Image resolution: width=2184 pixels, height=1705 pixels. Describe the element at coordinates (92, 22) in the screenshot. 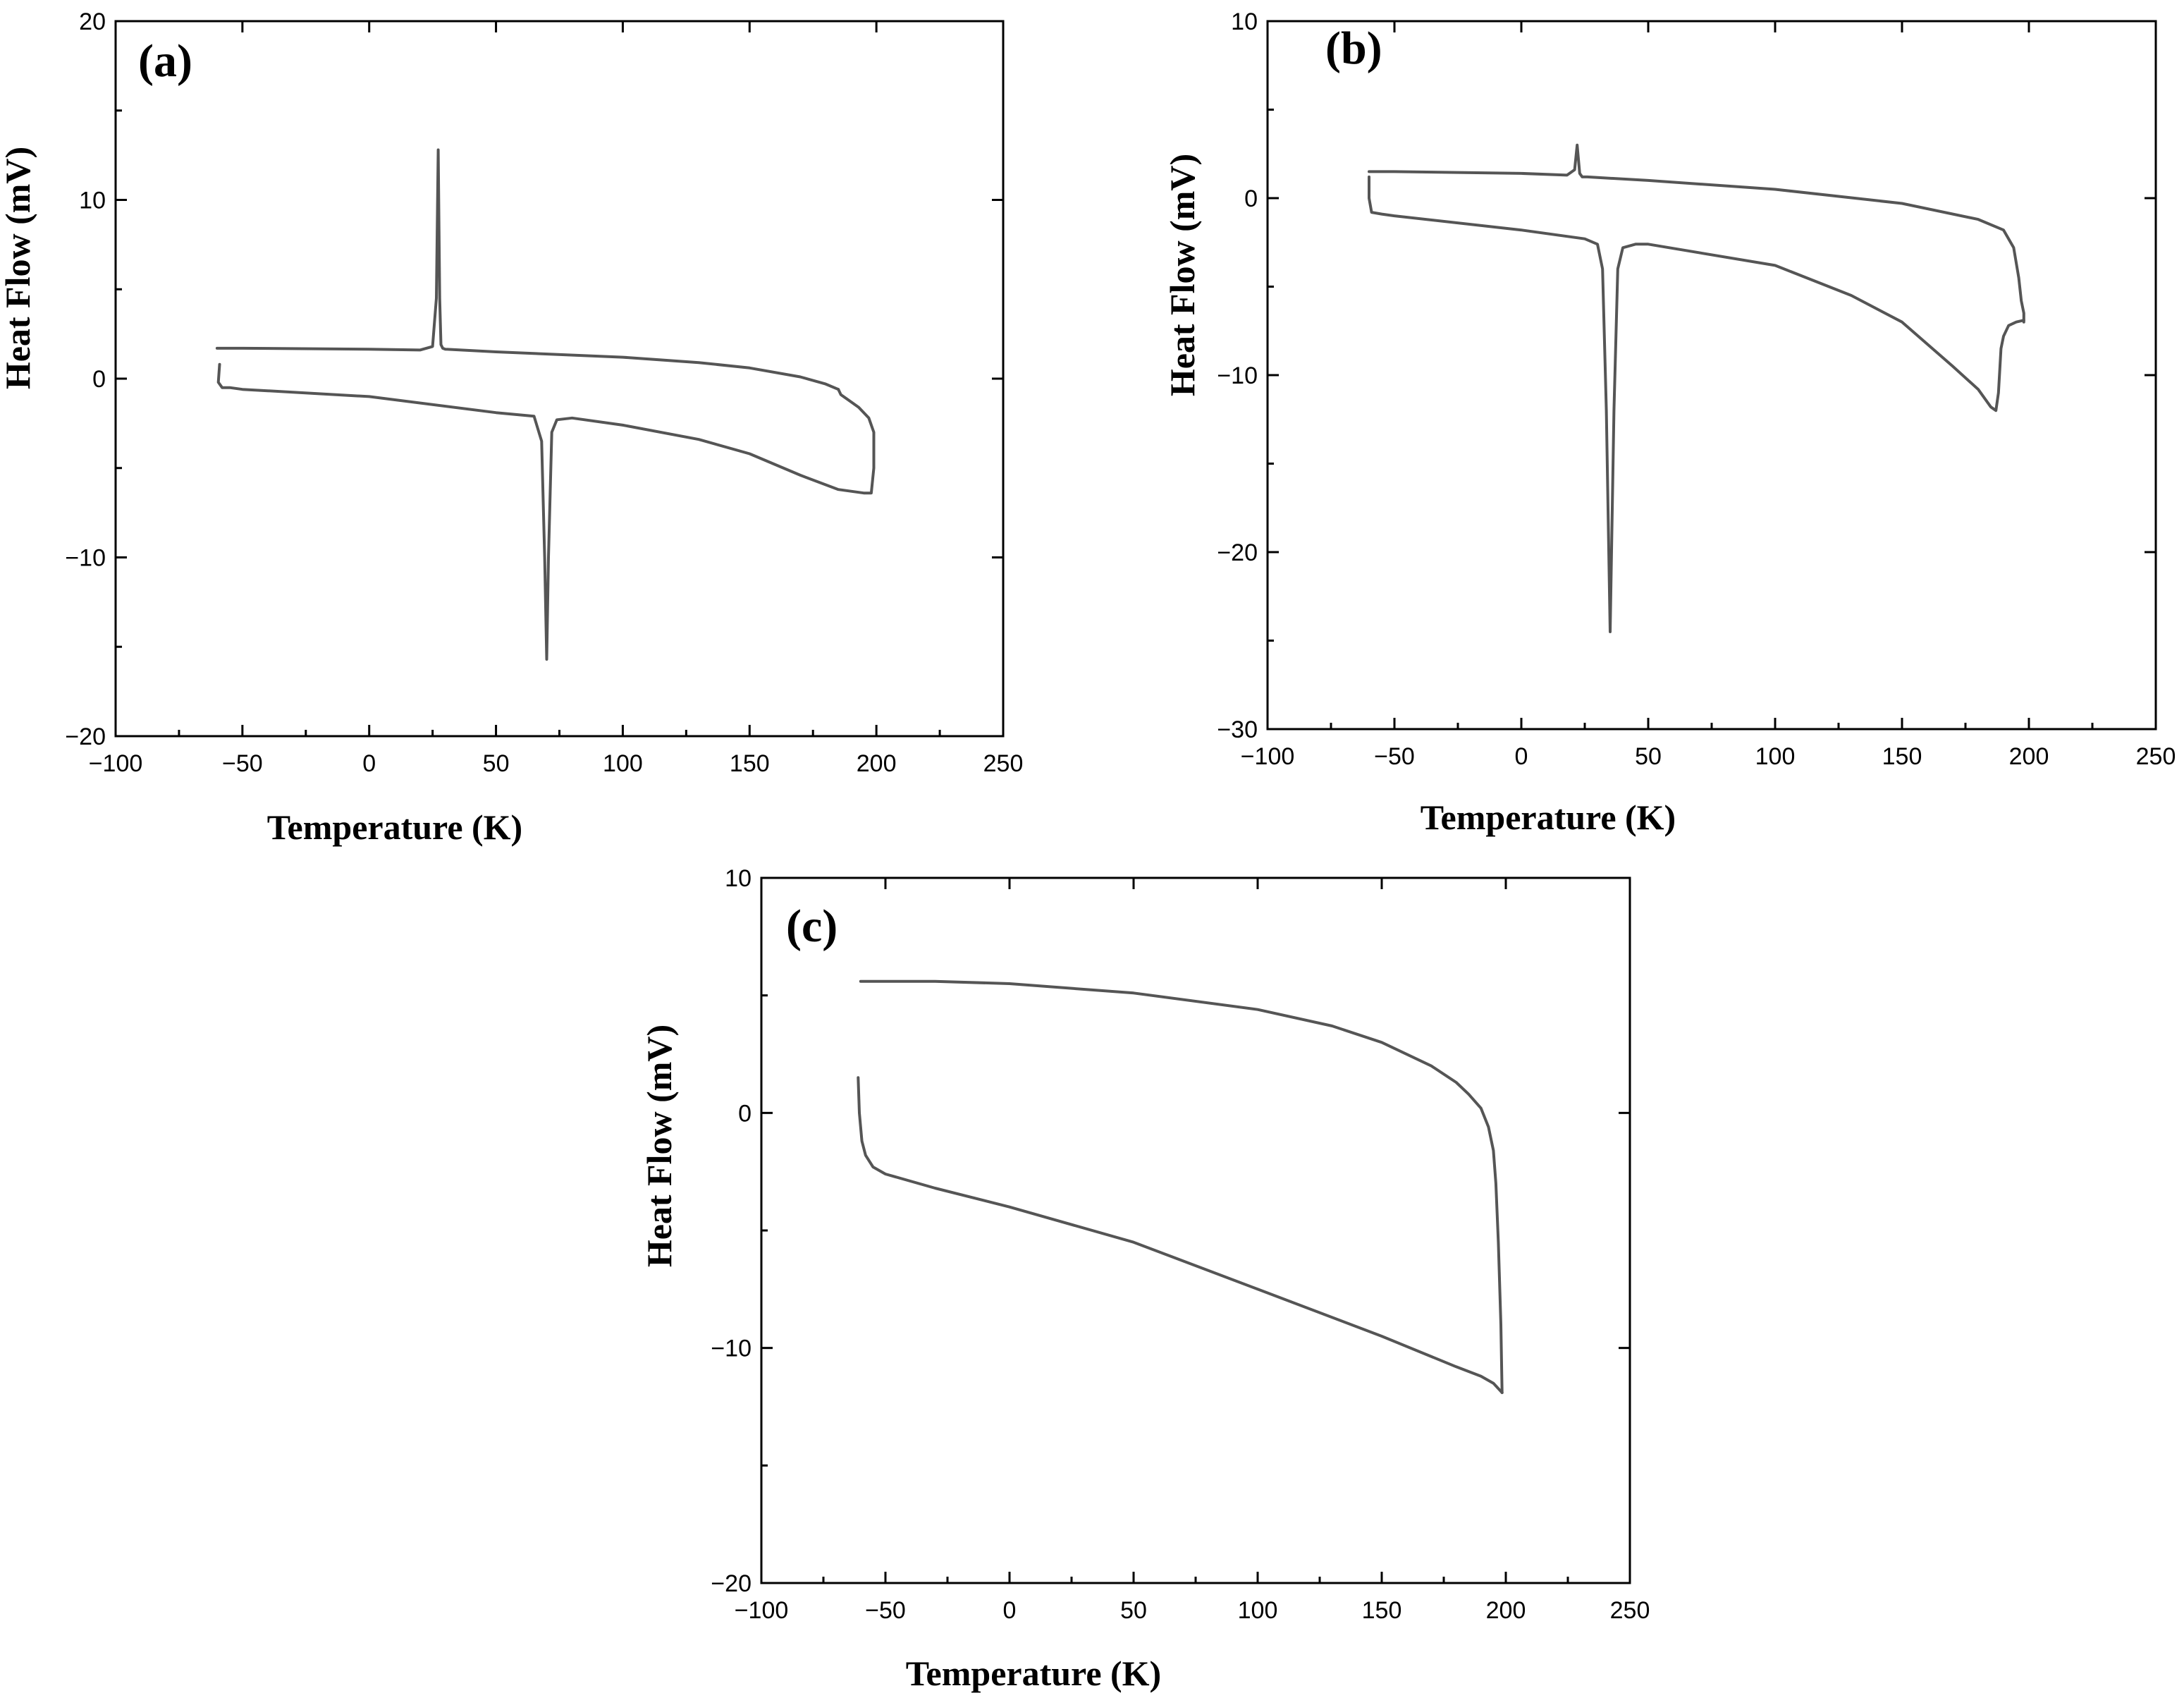

I see `y-tick-label: 20` at that location.